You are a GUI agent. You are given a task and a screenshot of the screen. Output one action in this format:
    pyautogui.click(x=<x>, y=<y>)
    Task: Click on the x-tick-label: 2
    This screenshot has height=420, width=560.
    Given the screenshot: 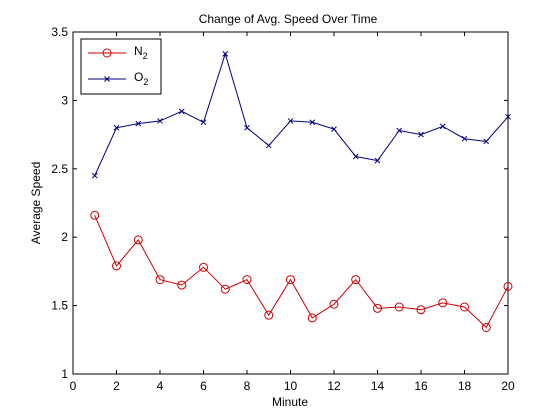 What is the action you would take?
    pyautogui.click(x=116, y=386)
    